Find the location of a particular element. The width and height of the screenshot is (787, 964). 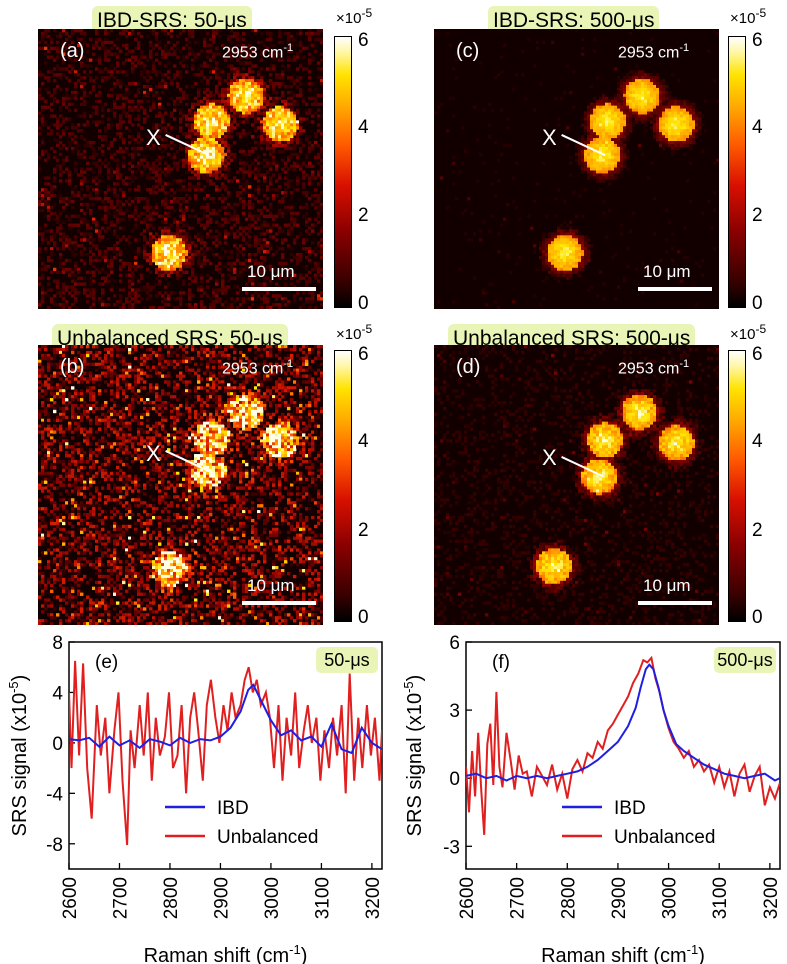

y-tick-label: 3 is located at coordinates (454, 711).